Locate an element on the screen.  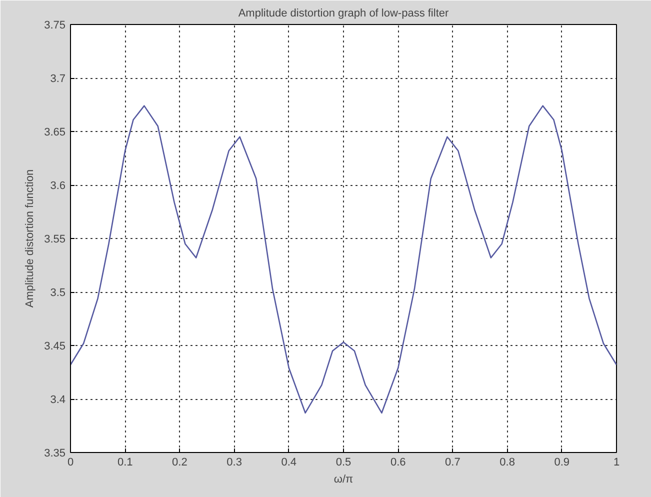
x-tick-label: 0.8 is located at coordinates (507, 462).